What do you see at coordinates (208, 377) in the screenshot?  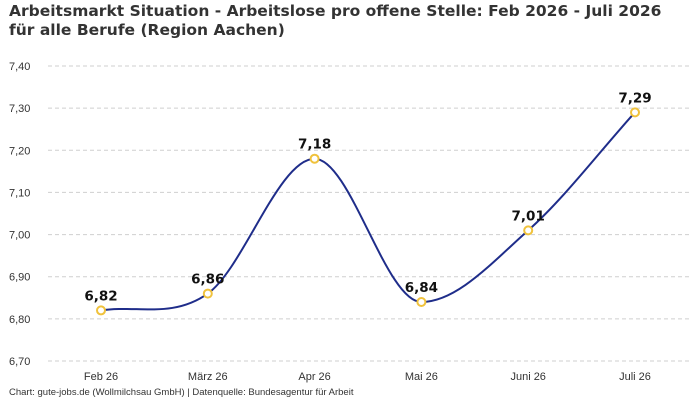 I see `x-tick-label: März 26` at bounding box center [208, 377].